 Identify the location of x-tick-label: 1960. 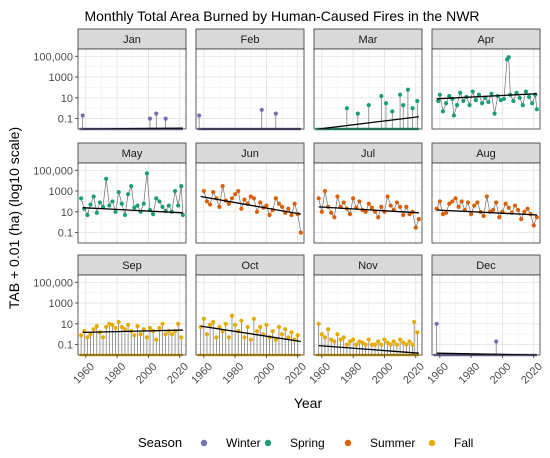
(320, 374).